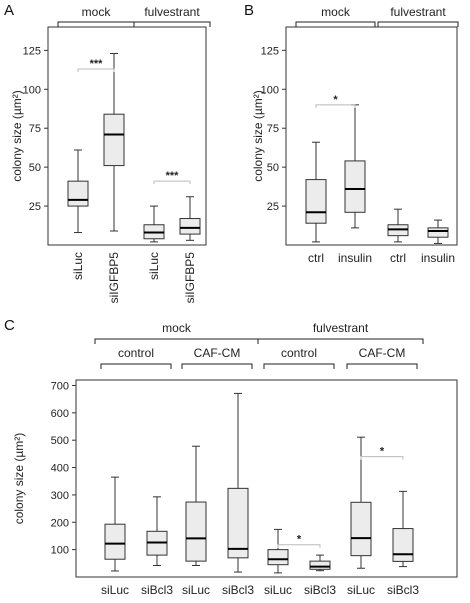  I want to click on y-tick-label: 200, so click(60, 523).